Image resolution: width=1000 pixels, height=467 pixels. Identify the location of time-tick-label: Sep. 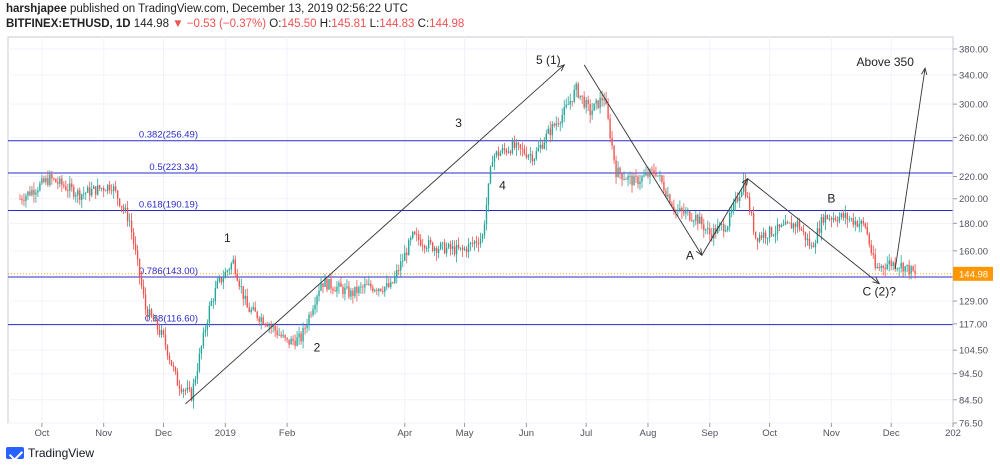
(709, 433).